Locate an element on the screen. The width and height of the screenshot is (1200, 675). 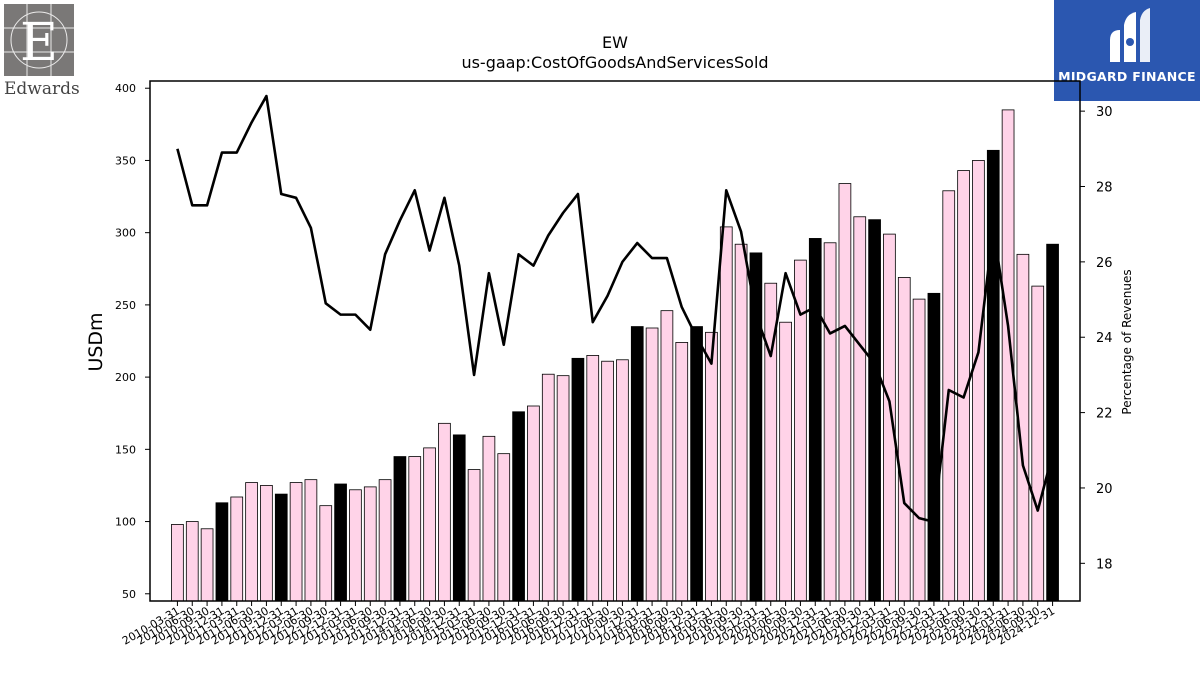
y-tick-label: 100 is located at coordinates (125, 522).